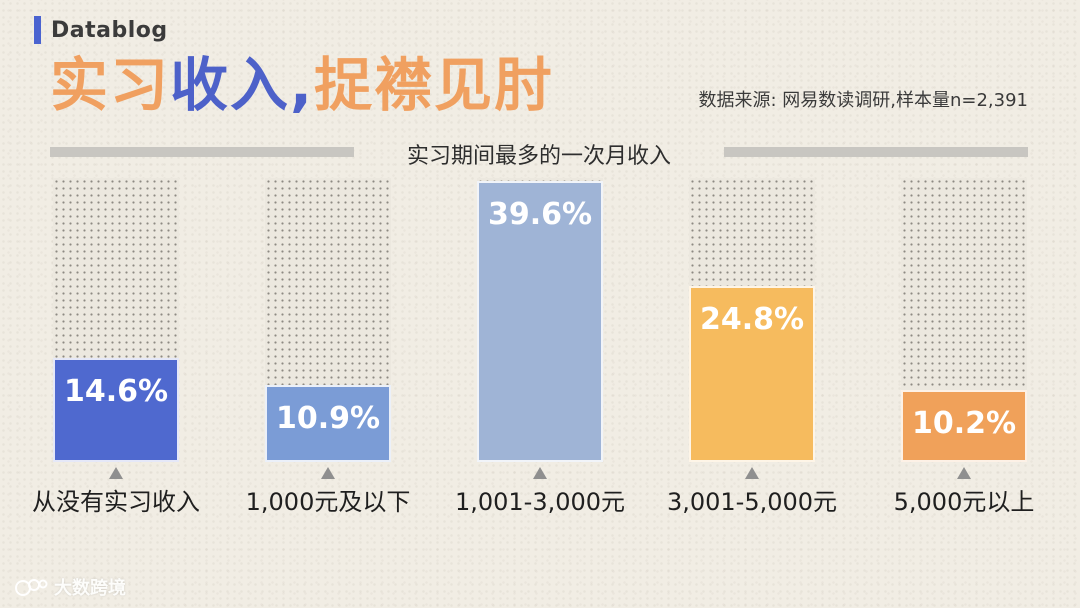 Image resolution: width=1080 pixels, height=608 pixels. I want to click on chart-title: 实习期间最多的一次月收入, so click(538, 156).